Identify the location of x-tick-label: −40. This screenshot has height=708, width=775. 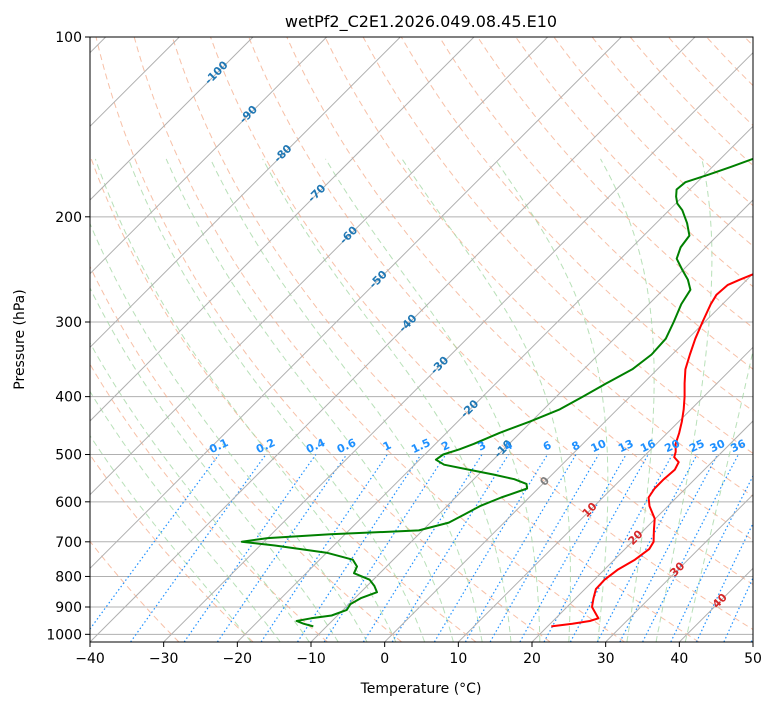
(90, 659).